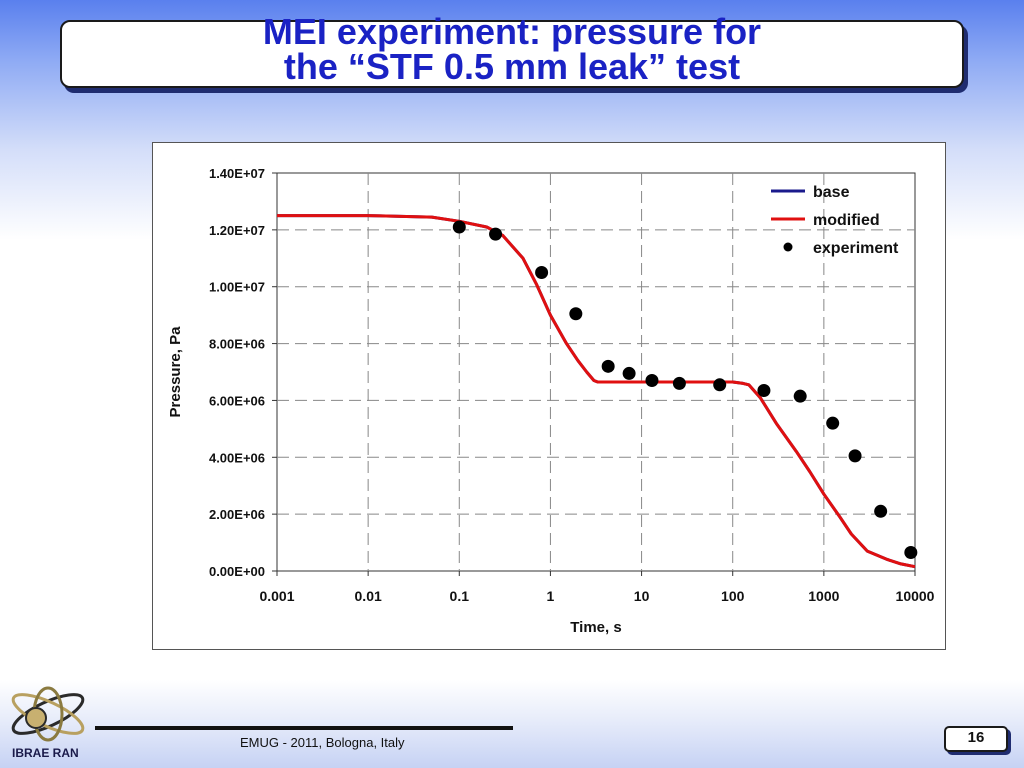  I want to click on legend-swatch-experiment, so click(788, 247).